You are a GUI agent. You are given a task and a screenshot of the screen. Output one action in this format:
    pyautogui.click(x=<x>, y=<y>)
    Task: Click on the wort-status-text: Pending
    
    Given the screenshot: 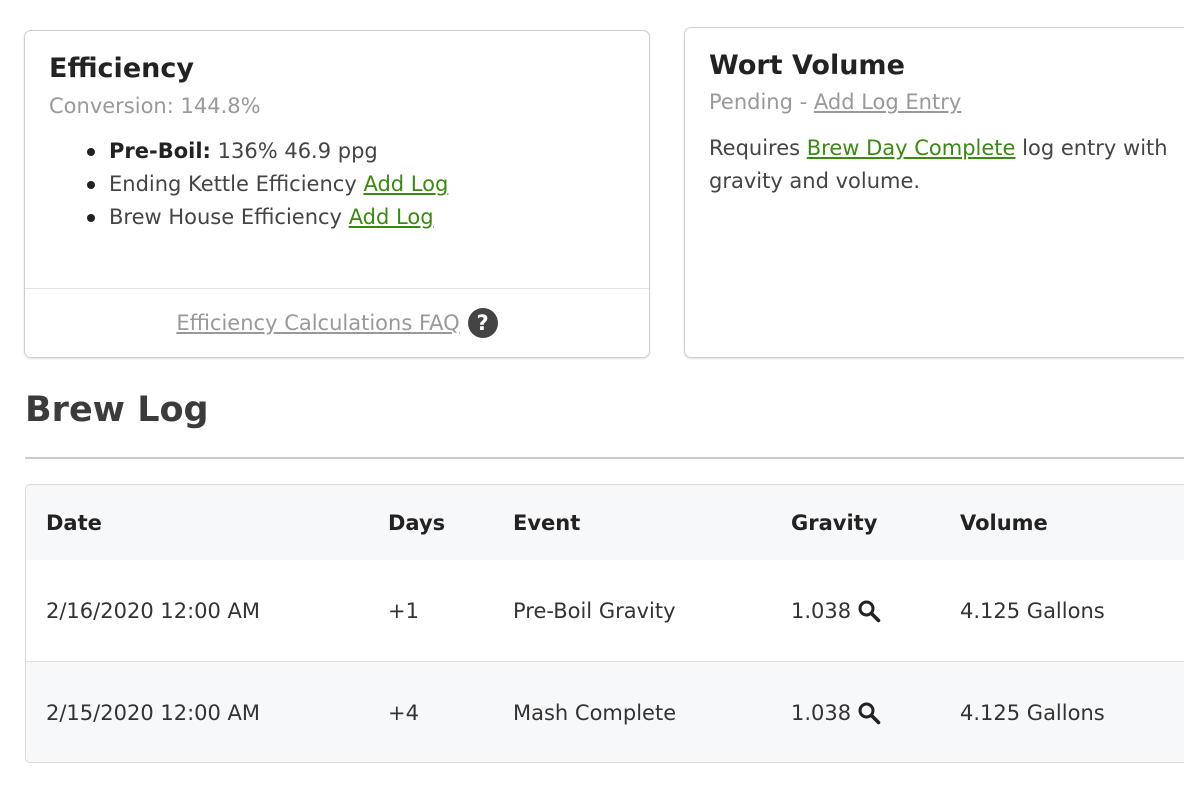 What is the action you would take?
    pyautogui.click(x=751, y=102)
    